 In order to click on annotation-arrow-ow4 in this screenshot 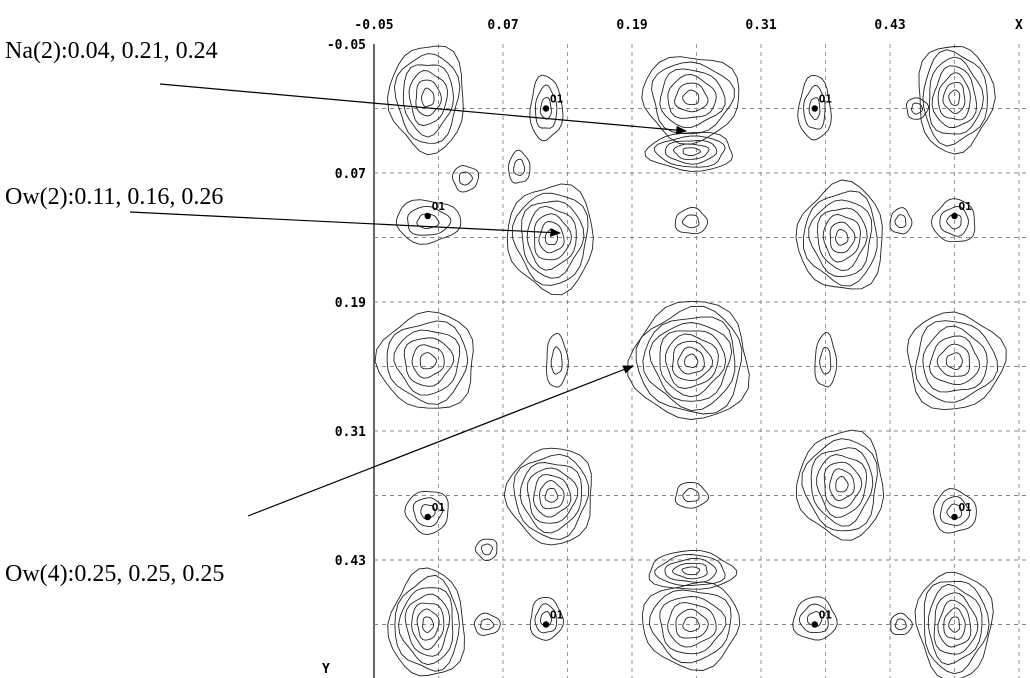, I will do `click(441, 441)`.